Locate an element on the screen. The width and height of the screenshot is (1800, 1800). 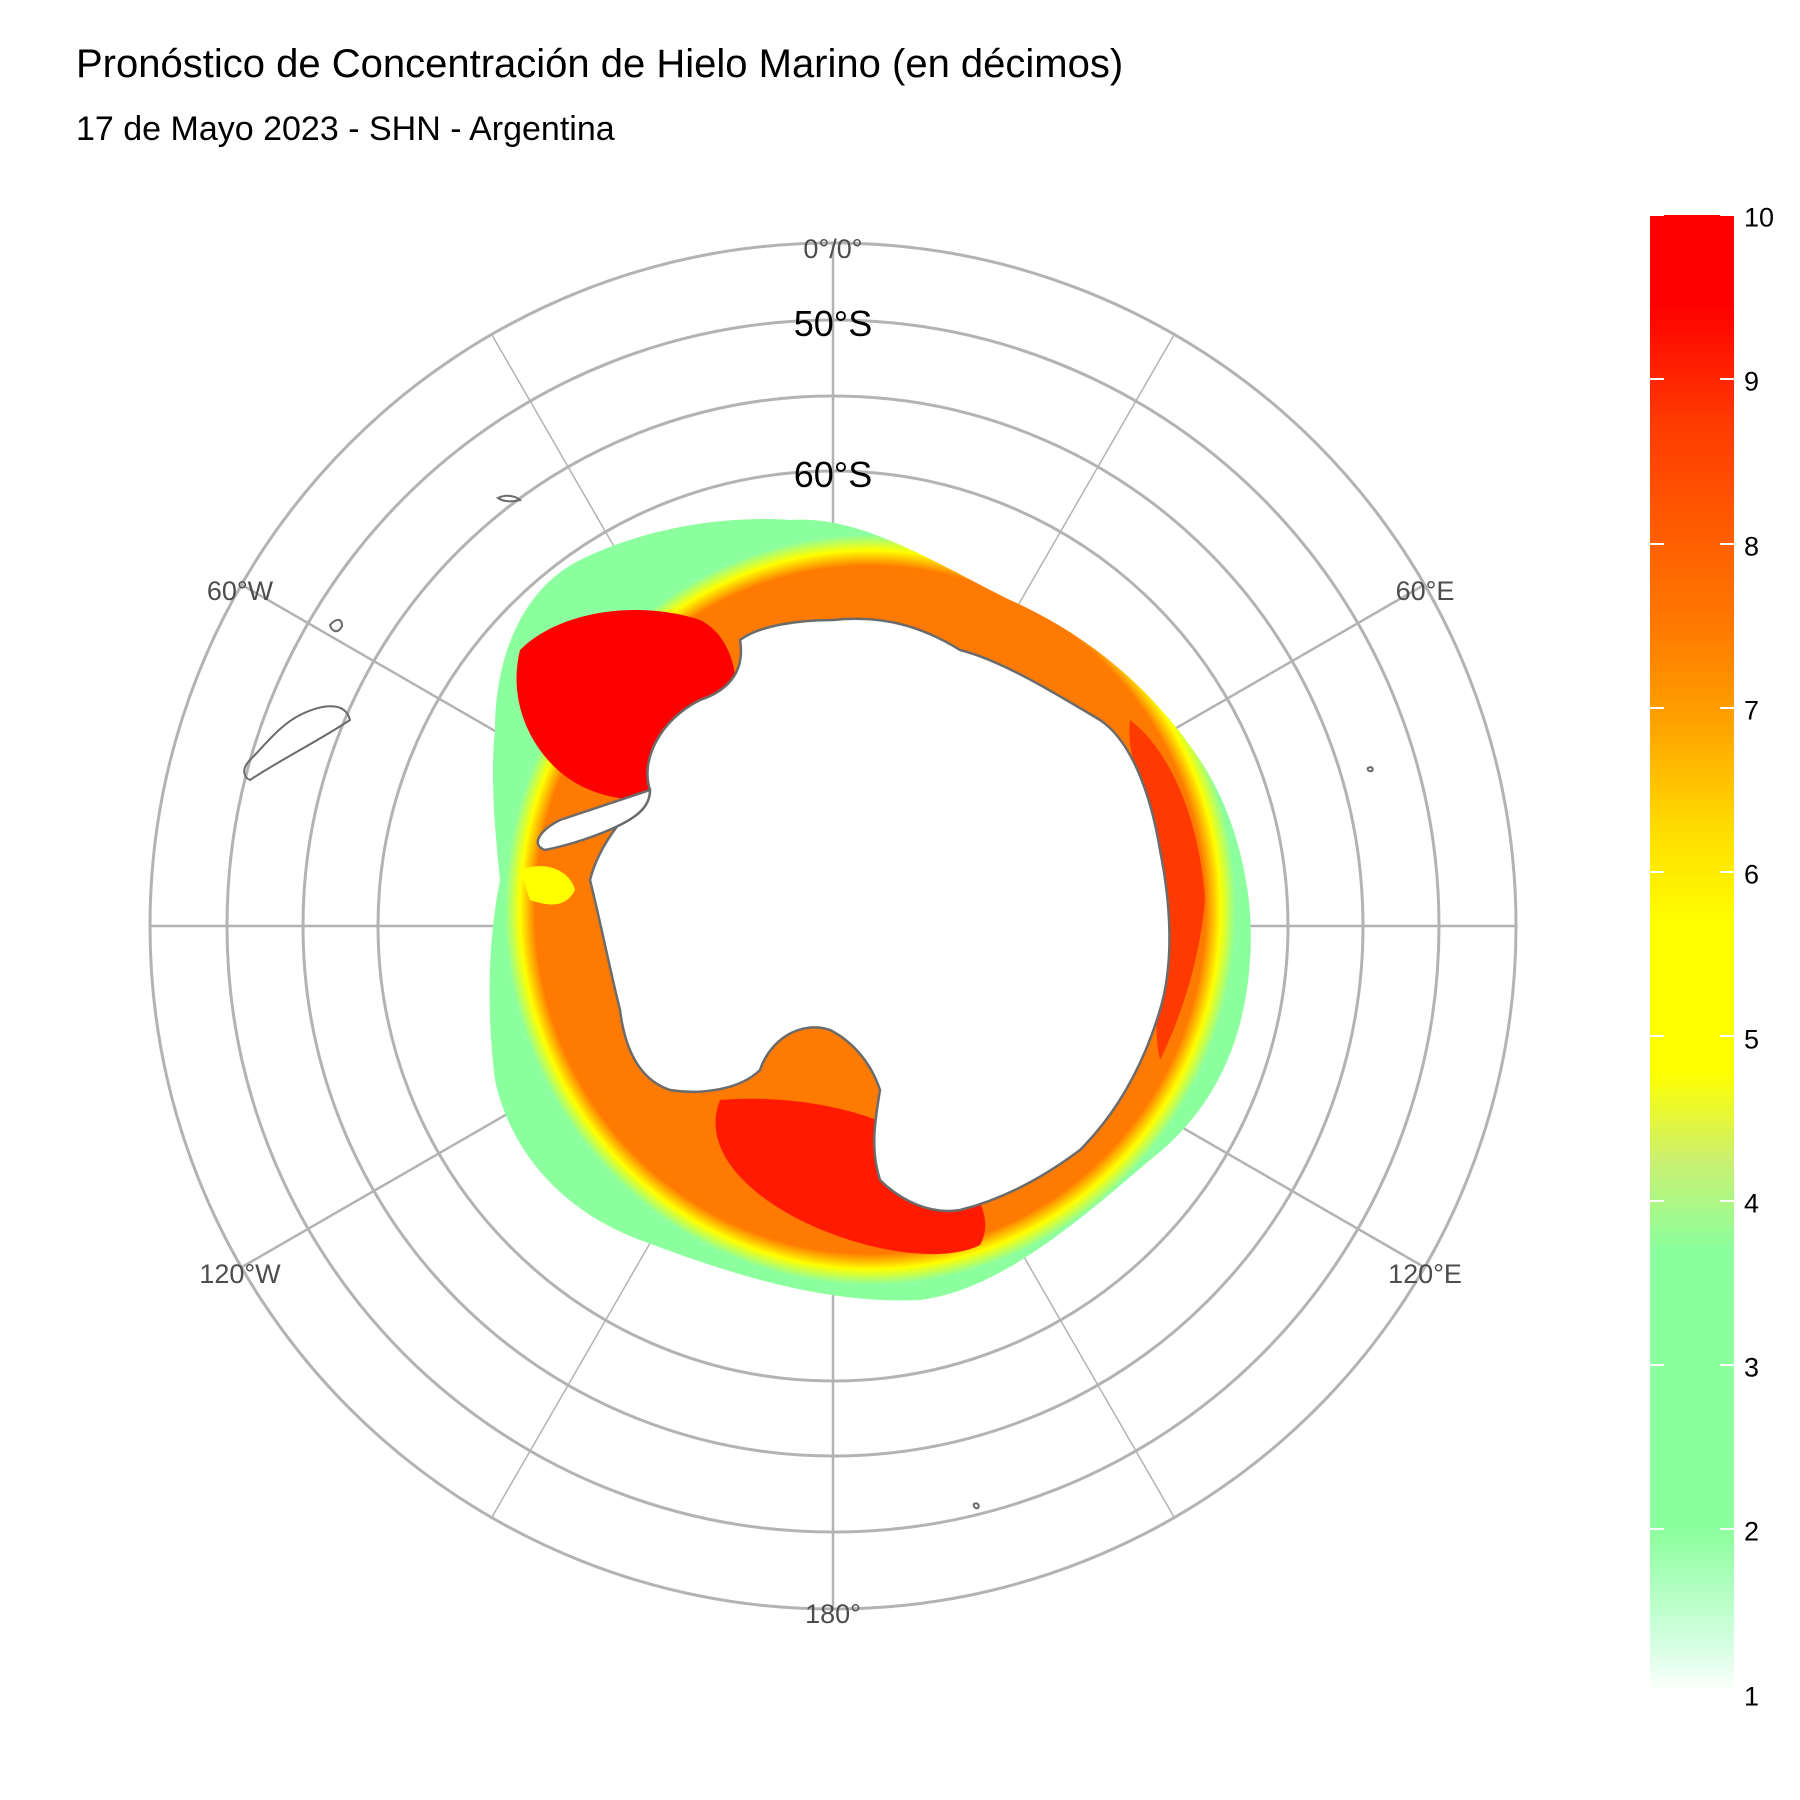
falkland-islands is located at coordinates (336, 625).